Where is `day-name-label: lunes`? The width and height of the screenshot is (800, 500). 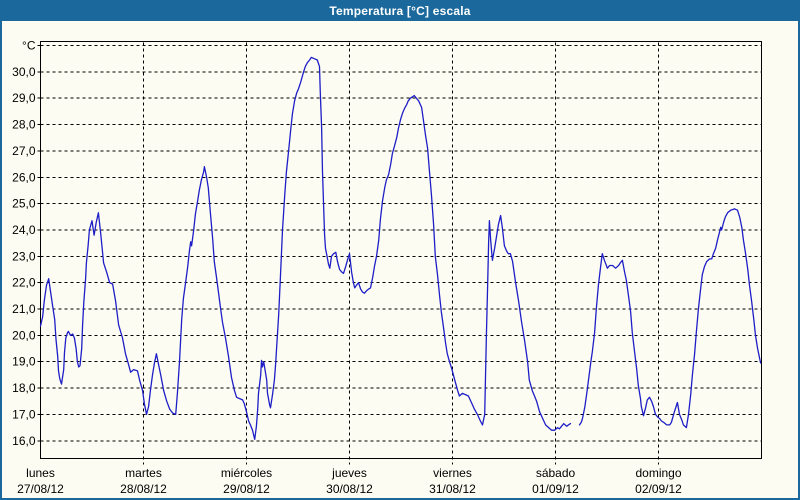
day-name-label: lunes is located at coordinates (40, 473).